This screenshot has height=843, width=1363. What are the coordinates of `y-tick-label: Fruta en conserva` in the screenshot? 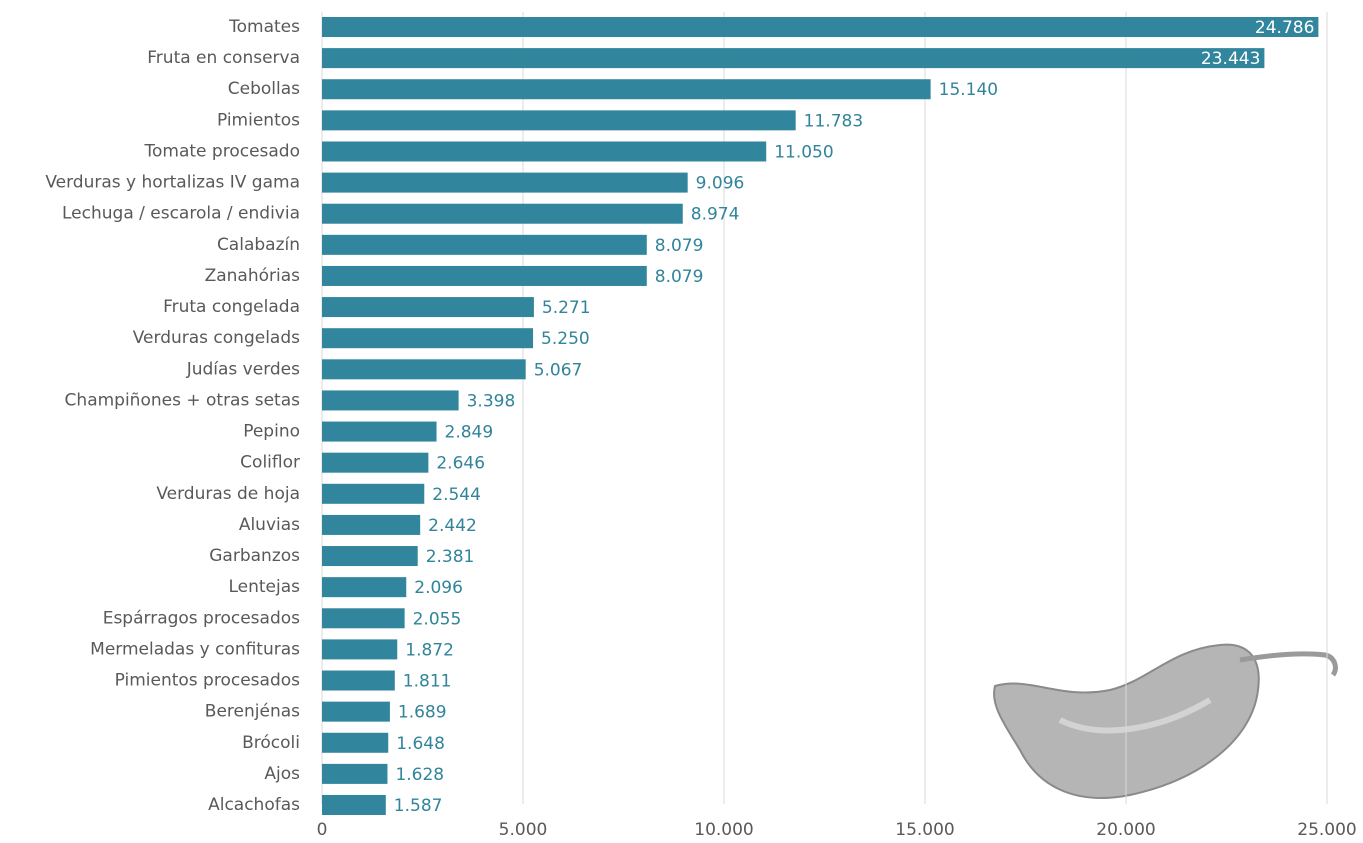 It's located at (223, 58).